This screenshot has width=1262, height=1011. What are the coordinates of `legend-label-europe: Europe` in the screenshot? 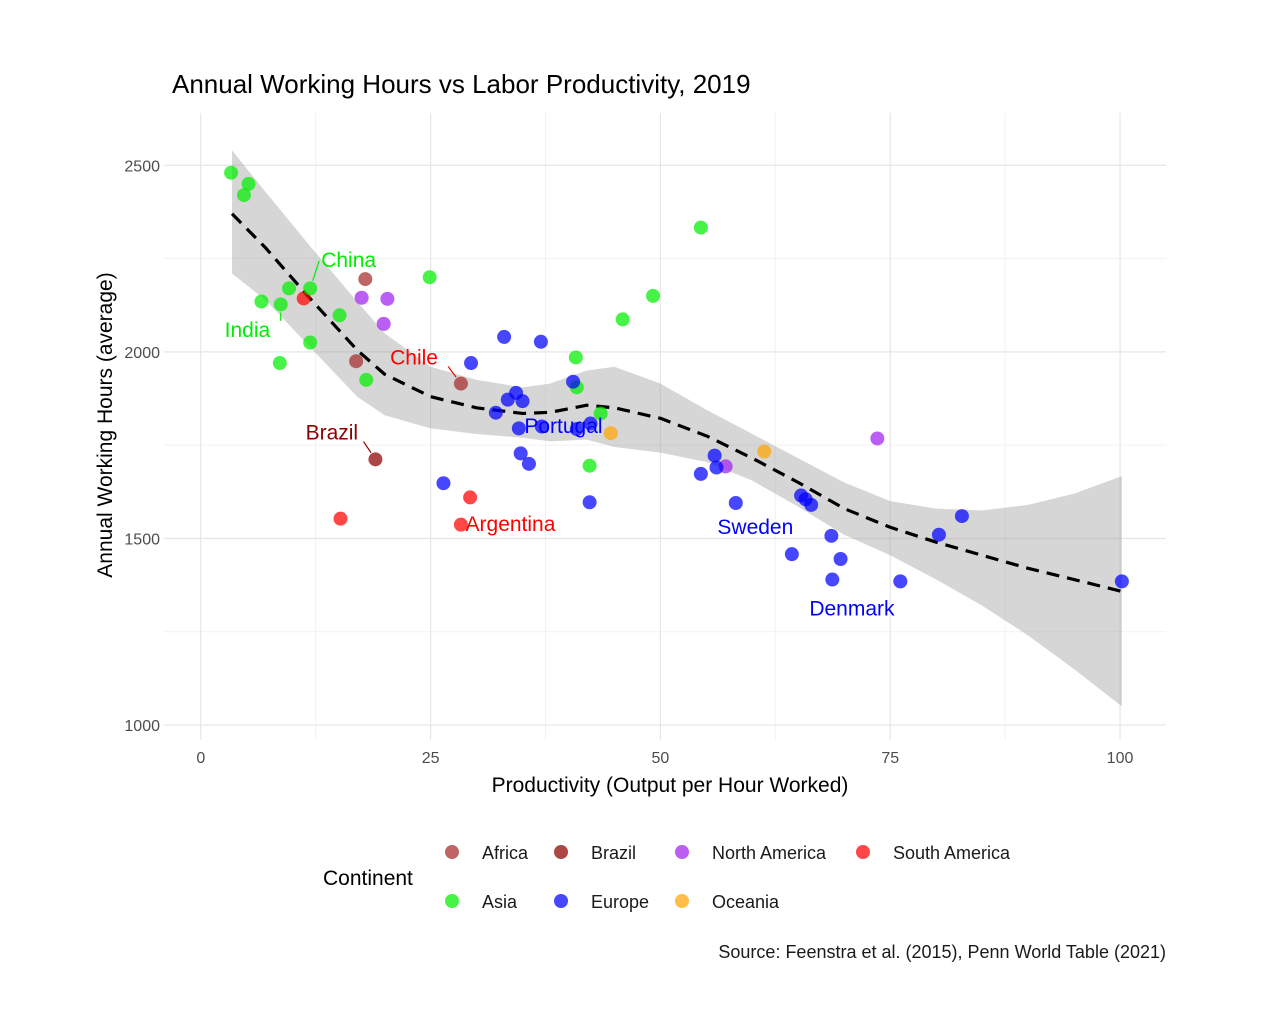 It's located at (620, 902).